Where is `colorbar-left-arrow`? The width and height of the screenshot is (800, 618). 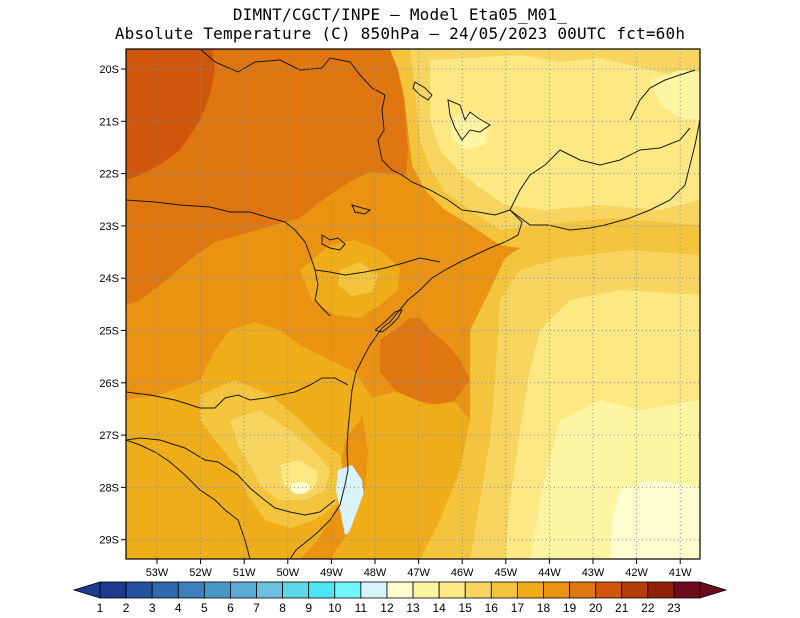
colorbar-left-arrow is located at coordinates (86, 590).